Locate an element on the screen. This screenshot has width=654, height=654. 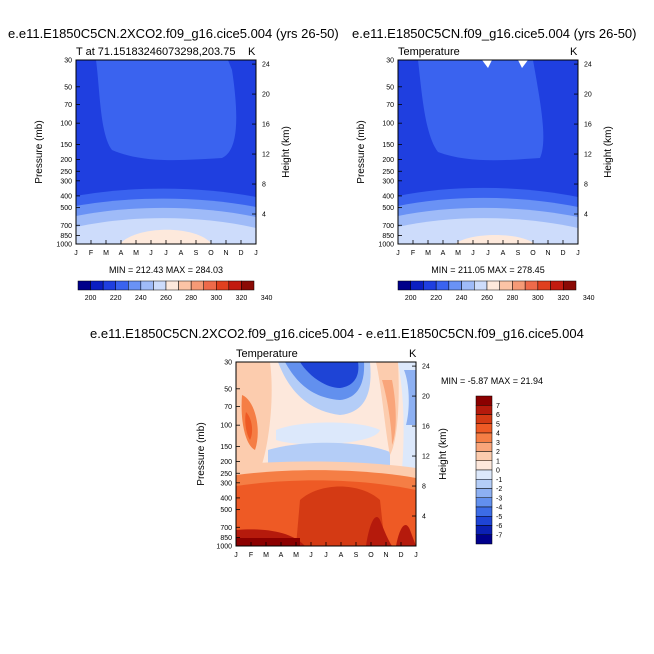
panel3-ylabel: Pressure (mb) is located at coordinates (201, 453).